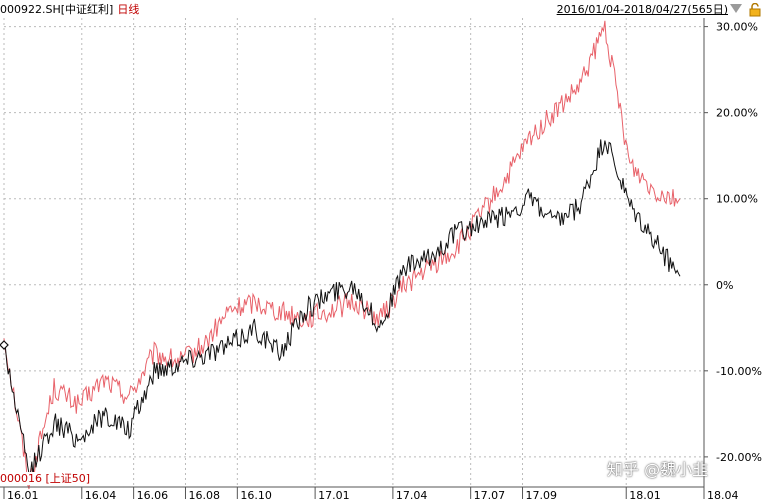  What do you see at coordinates (45, 478) in the screenshot?
I see `benchmark-label: 000016 [上证50]` at bounding box center [45, 478].